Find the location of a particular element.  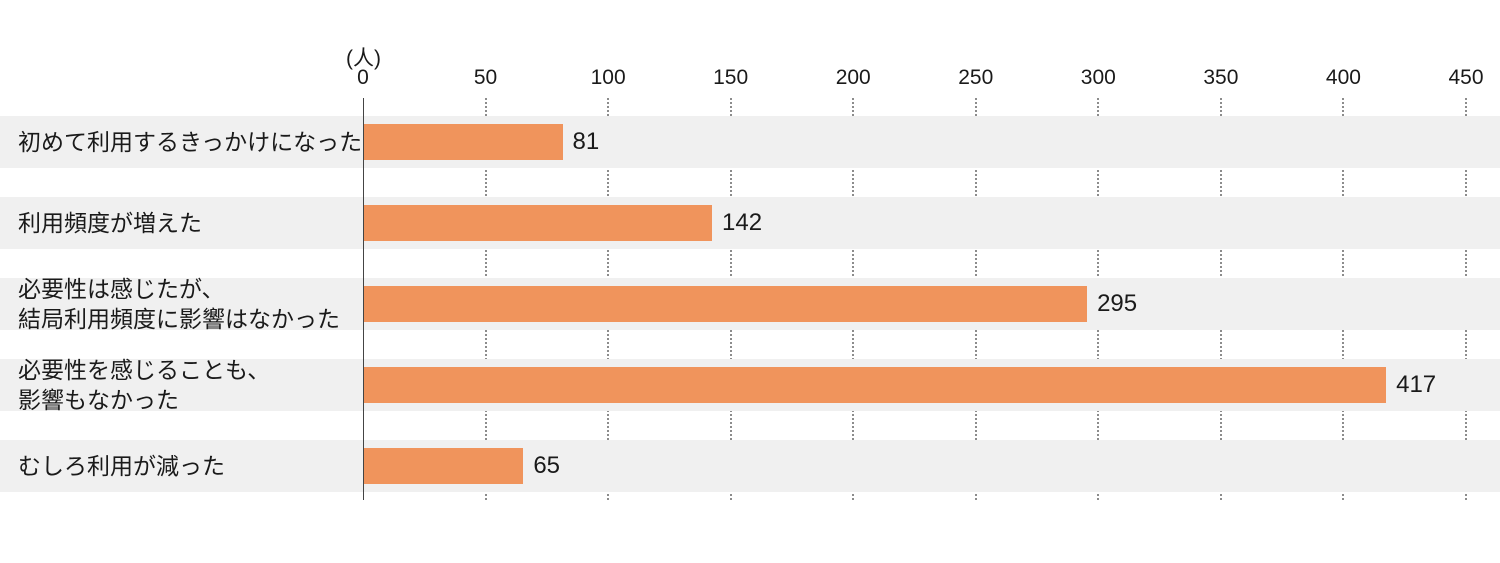

x-axis-tick-label: 300 is located at coordinates (1098, 77).